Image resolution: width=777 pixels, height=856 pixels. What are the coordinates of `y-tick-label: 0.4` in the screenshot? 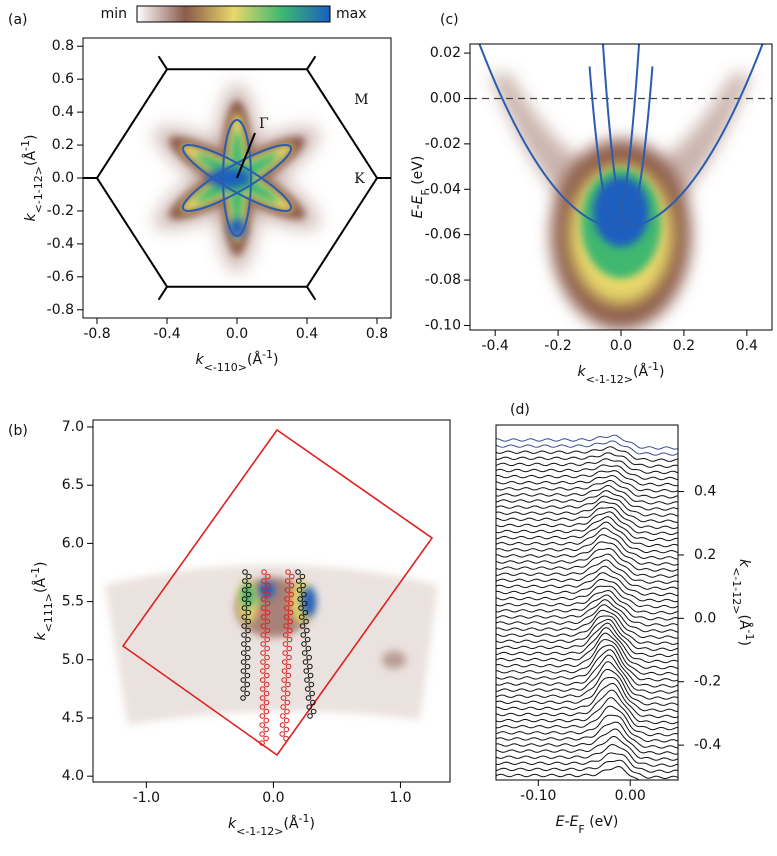 It's located at (63, 112).